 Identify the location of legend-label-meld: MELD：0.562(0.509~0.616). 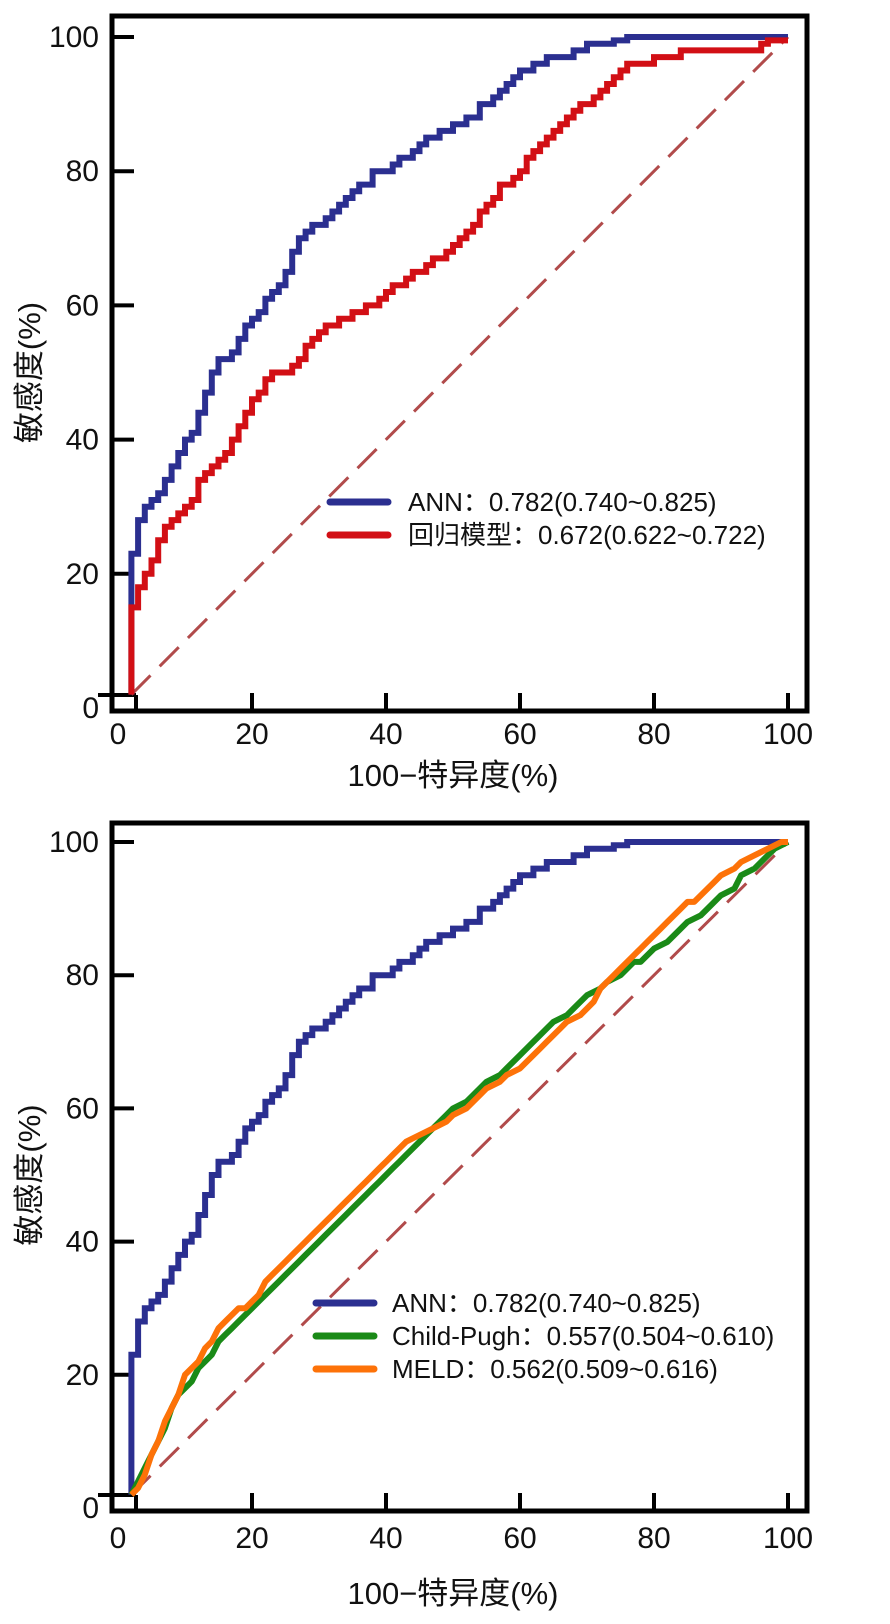
(555, 1369).